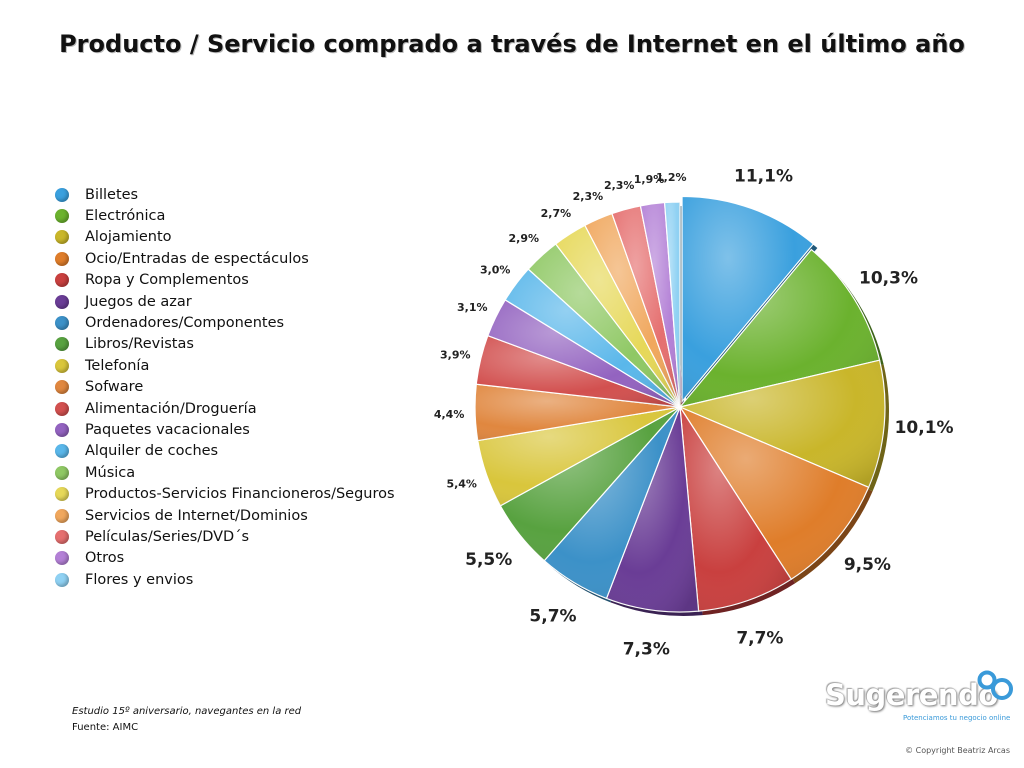  I want to click on logo-tagline: Potenciamos tu negocio online, so click(957, 718).